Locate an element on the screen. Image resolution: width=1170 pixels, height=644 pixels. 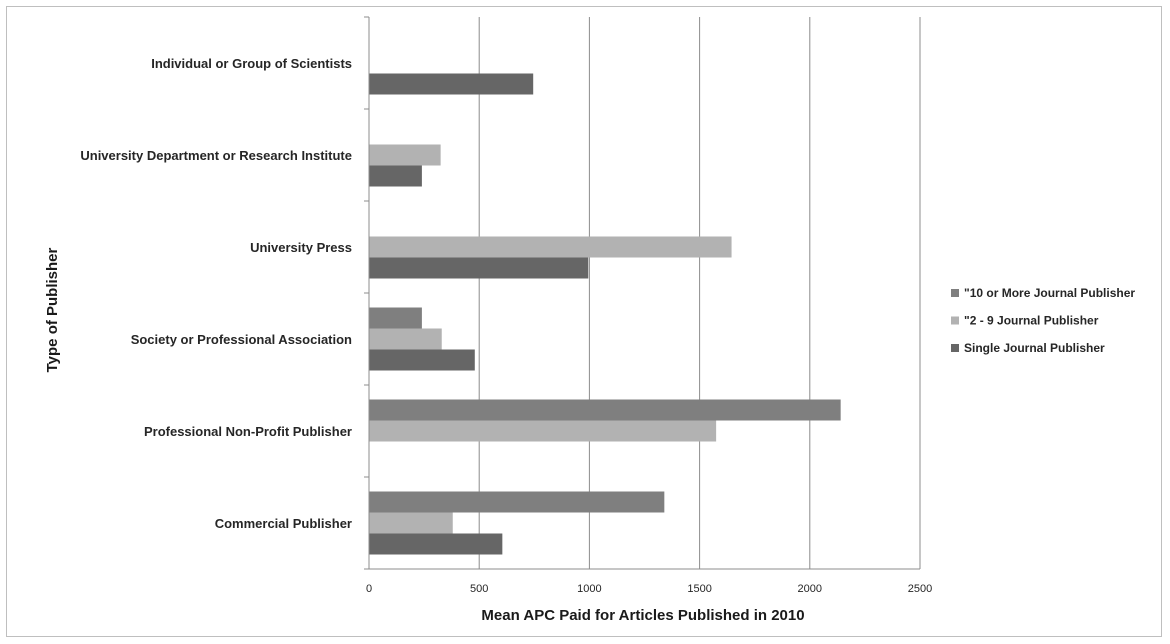
x-tick-label: 2000 is located at coordinates (810, 589).